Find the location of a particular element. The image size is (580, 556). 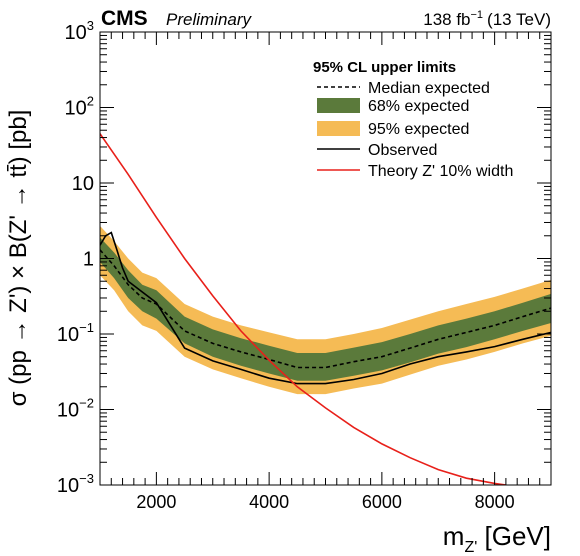

legend-95-swatch is located at coordinates (338, 128).